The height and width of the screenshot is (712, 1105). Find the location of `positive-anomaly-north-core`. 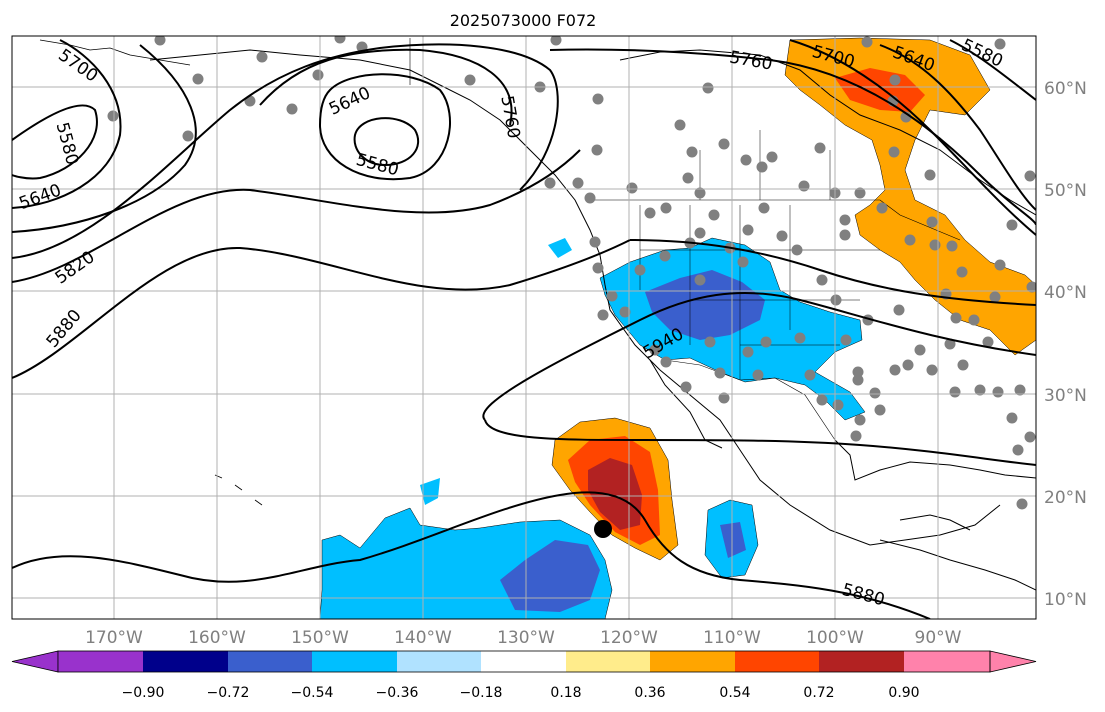

positive-anomaly-north-core is located at coordinates (880, 90).